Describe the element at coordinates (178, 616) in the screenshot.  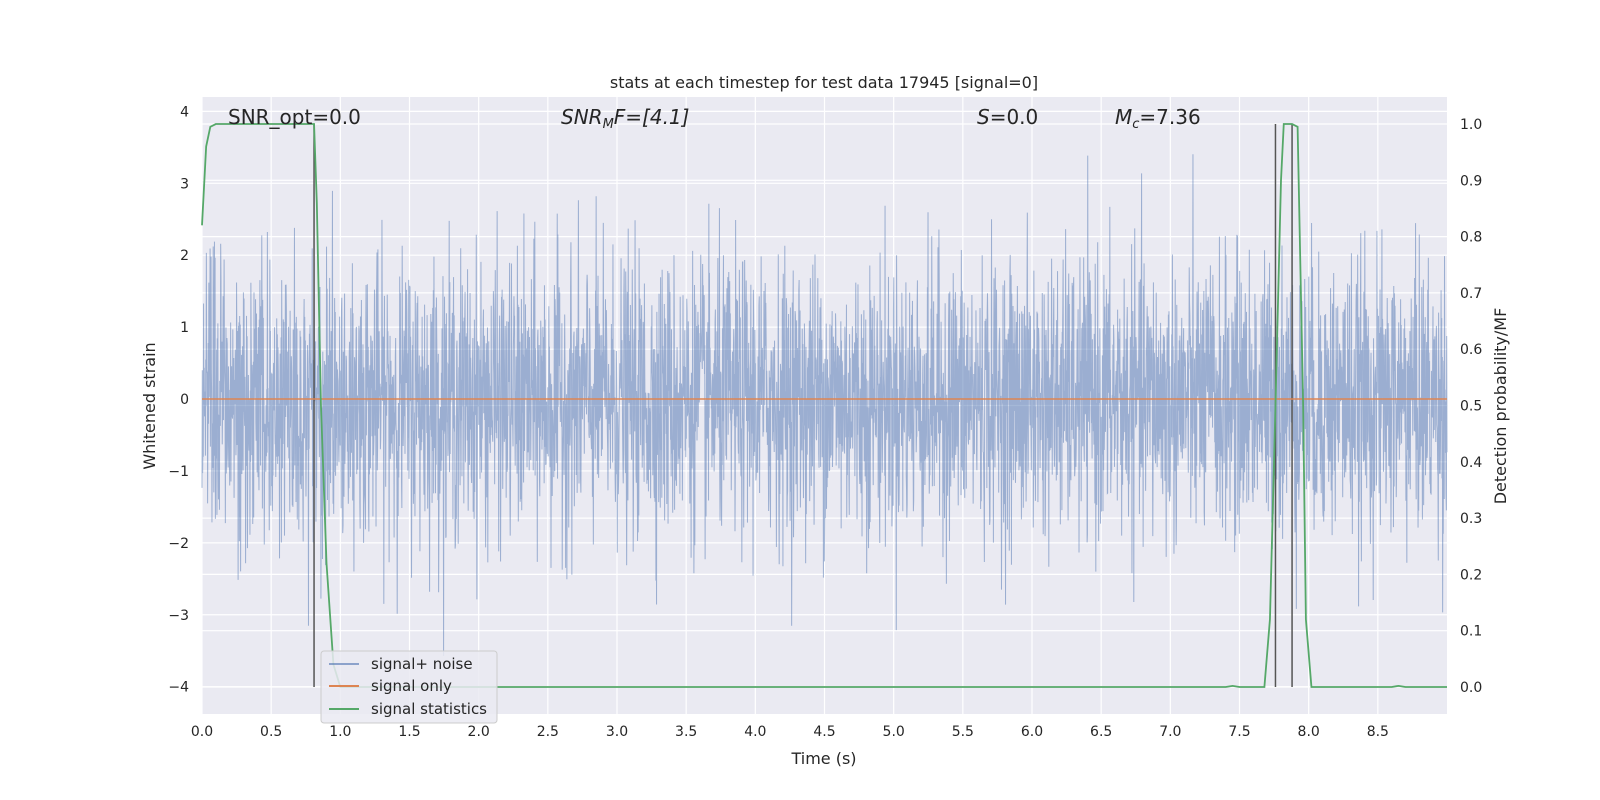
I see `y-left-tick-label-1: −3` at that location.